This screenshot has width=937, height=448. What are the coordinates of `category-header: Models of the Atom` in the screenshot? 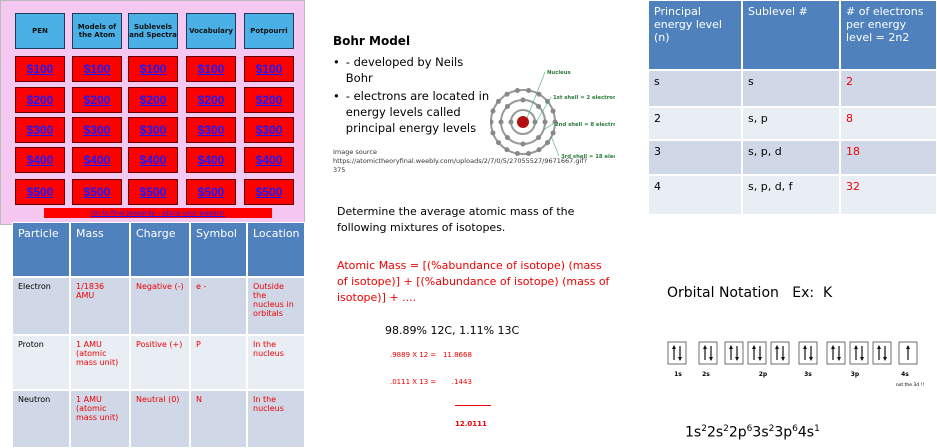 It's located at (97, 31).